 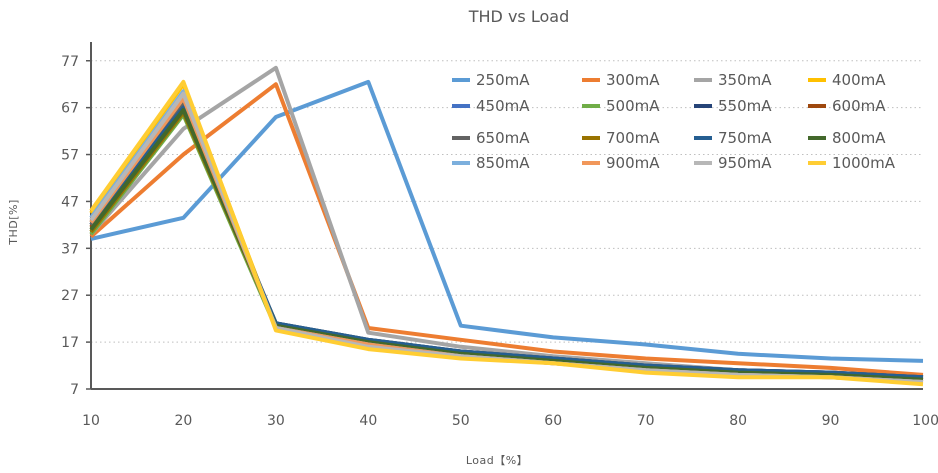 What do you see at coordinates (831, 421) in the screenshot?
I see `x-tick-label: 90` at bounding box center [831, 421].